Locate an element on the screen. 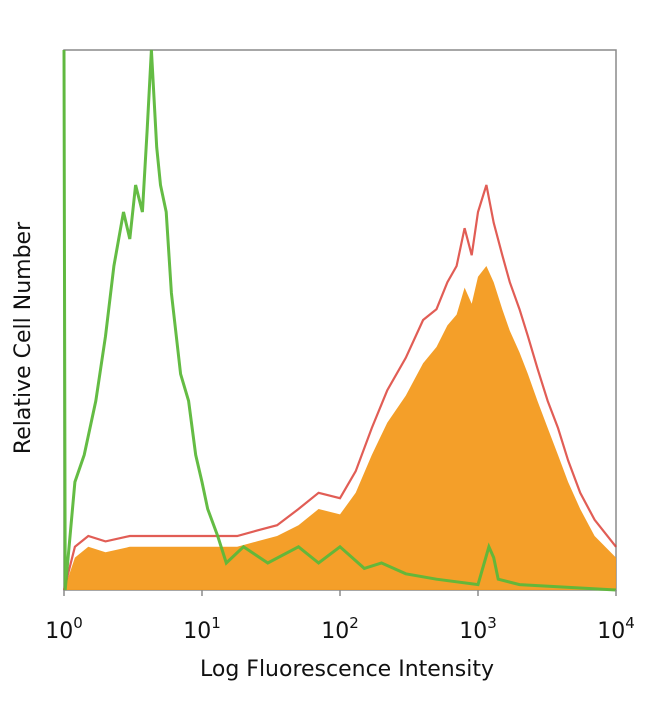 Image resolution: width=650 pixels, height=704 pixels. x-tick-label: 10⁴ is located at coordinates (616, 629).